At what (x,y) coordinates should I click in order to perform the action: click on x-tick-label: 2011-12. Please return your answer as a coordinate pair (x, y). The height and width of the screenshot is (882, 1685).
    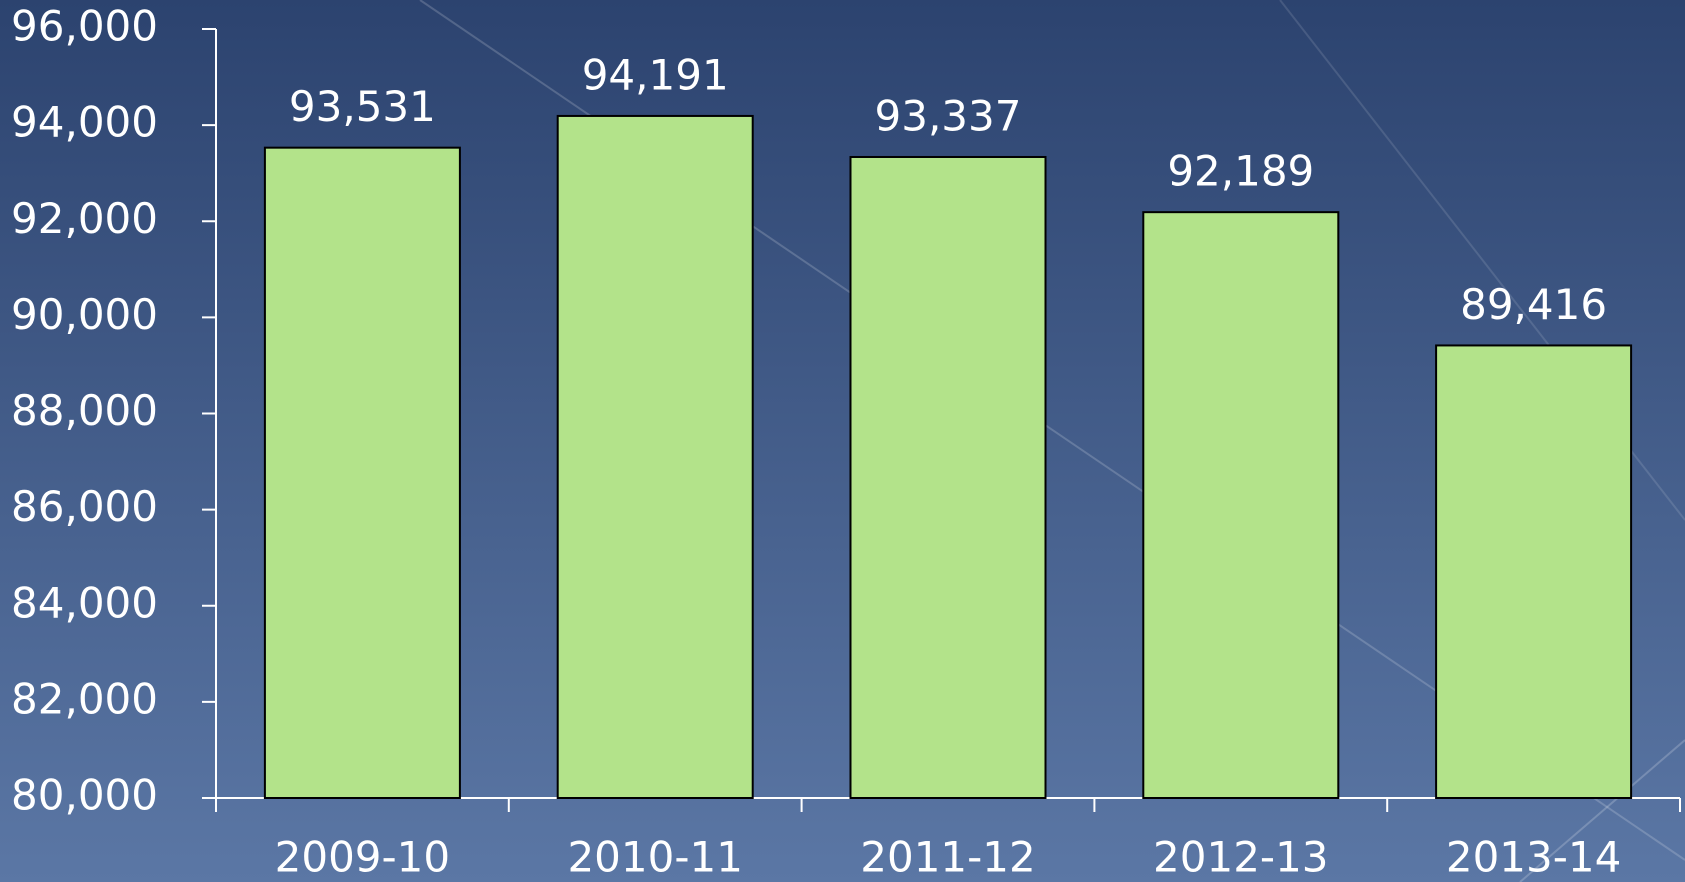
    Looking at the image, I should click on (948, 857).